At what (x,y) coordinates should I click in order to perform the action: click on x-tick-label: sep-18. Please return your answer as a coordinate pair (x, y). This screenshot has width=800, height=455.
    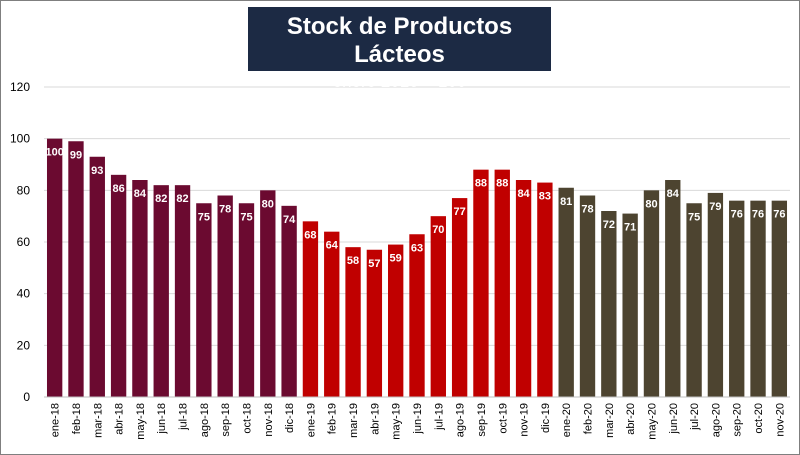
    Looking at the image, I should click on (226, 420).